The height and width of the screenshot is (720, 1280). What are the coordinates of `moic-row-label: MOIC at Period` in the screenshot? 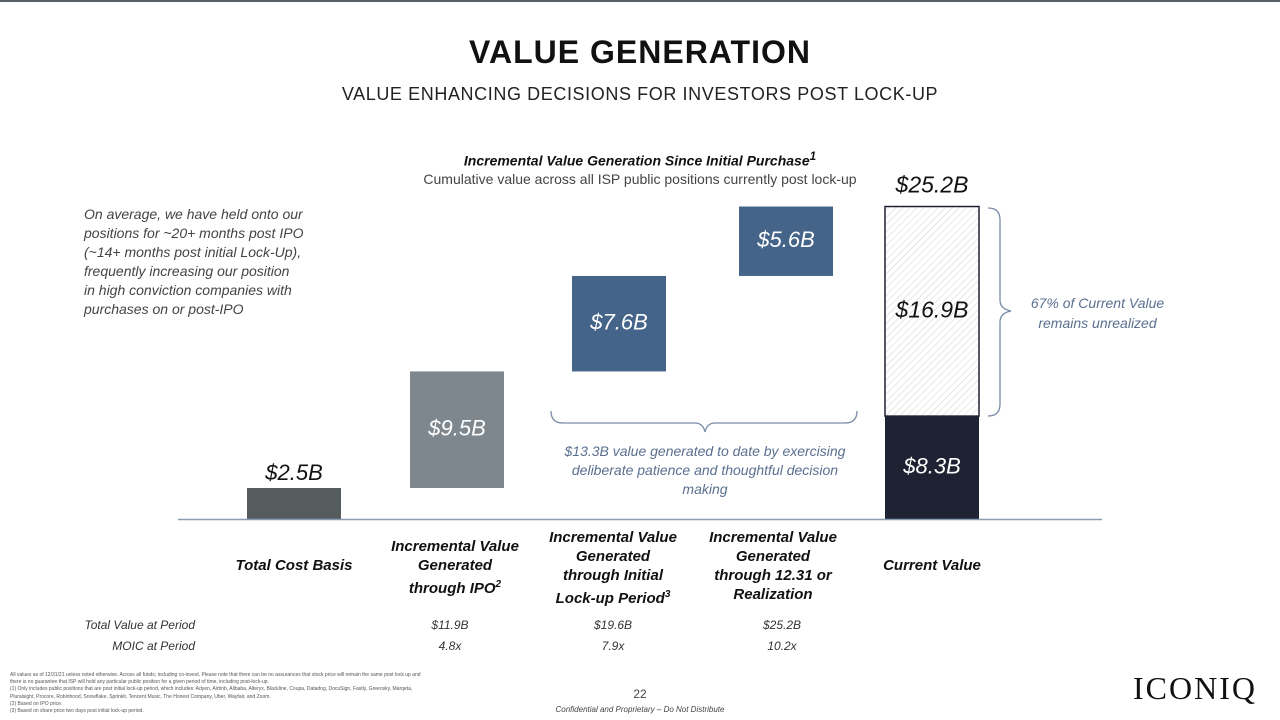 It's located at (153, 646).